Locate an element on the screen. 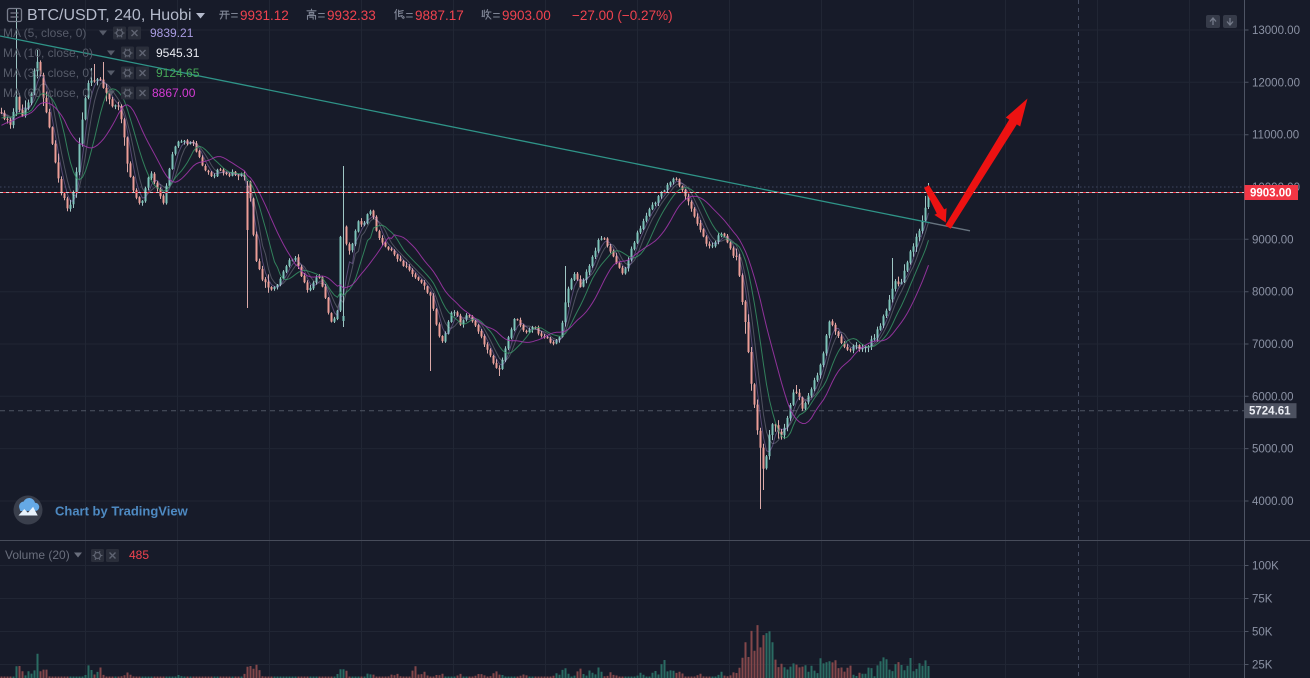 This screenshot has width=1310, height=678. svg-text: 25K is located at coordinates (1262, 666).